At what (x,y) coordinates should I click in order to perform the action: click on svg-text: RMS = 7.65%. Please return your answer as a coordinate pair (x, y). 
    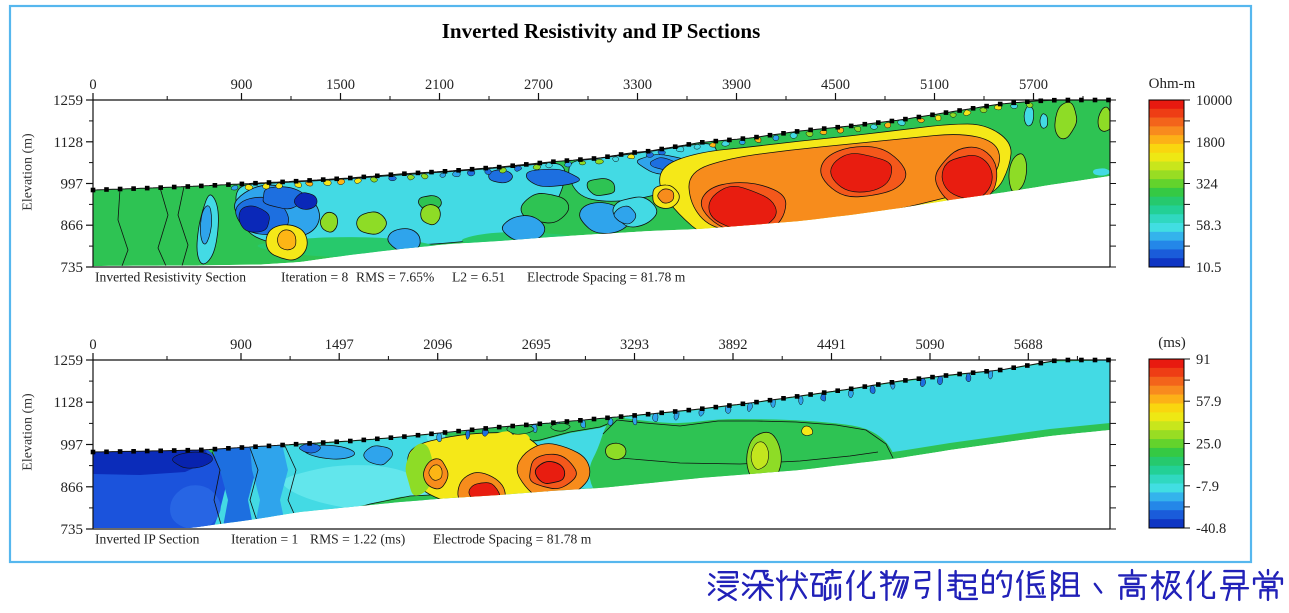
    Looking at the image, I should click on (395, 277).